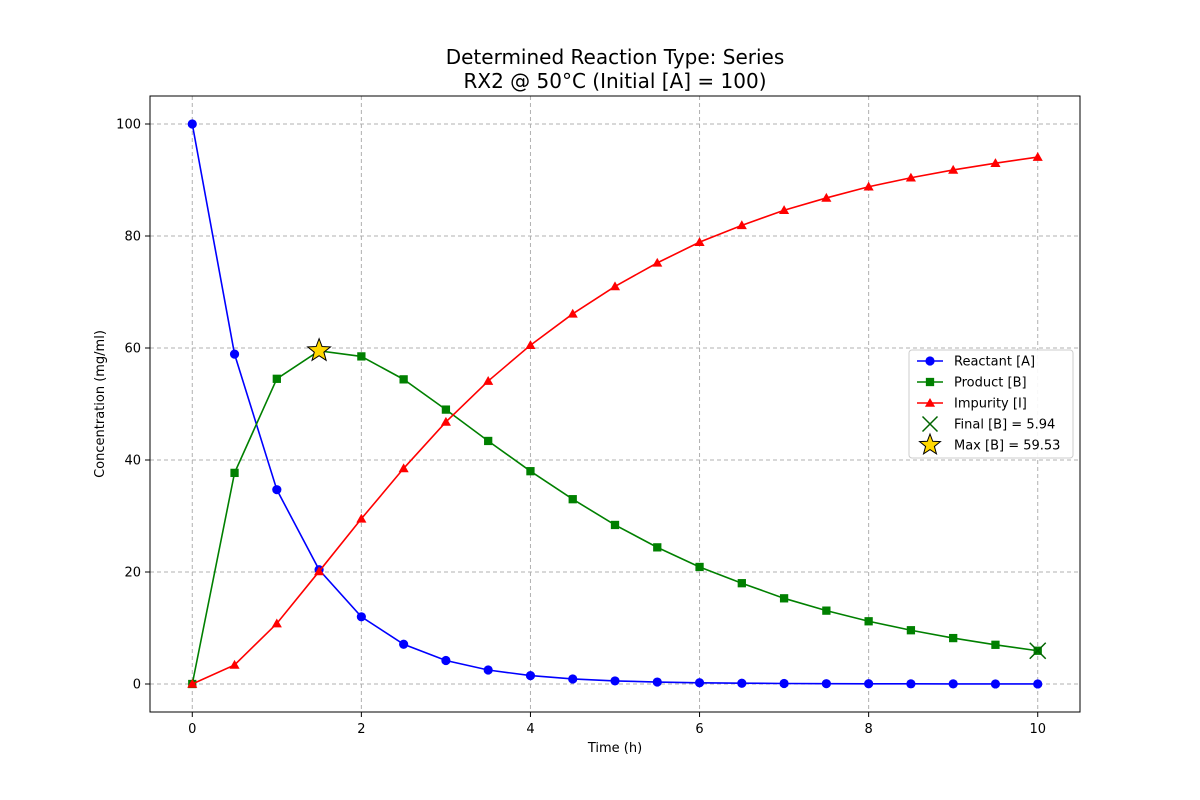 This screenshot has height=800, width=1200. Describe the element at coordinates (1037, 729) in the screenshot. I see `x-tick-label: 10` at that location.